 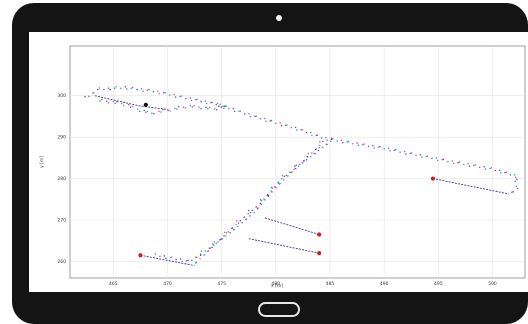 I want to click on y-tick-label: 300, so click(x=61, y=96).